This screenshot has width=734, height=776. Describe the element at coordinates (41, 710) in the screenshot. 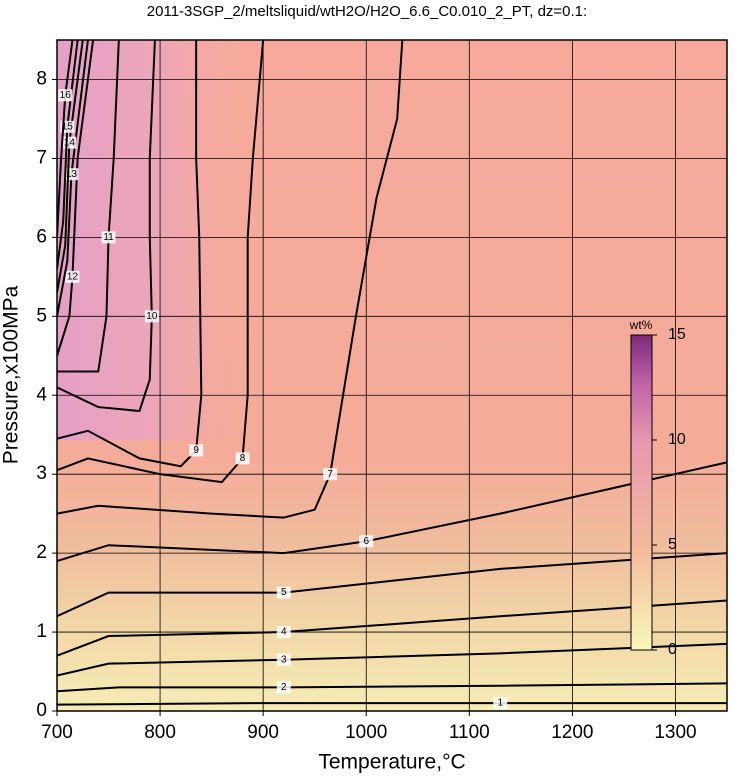

I see `y-tick-label: 0` at that location.